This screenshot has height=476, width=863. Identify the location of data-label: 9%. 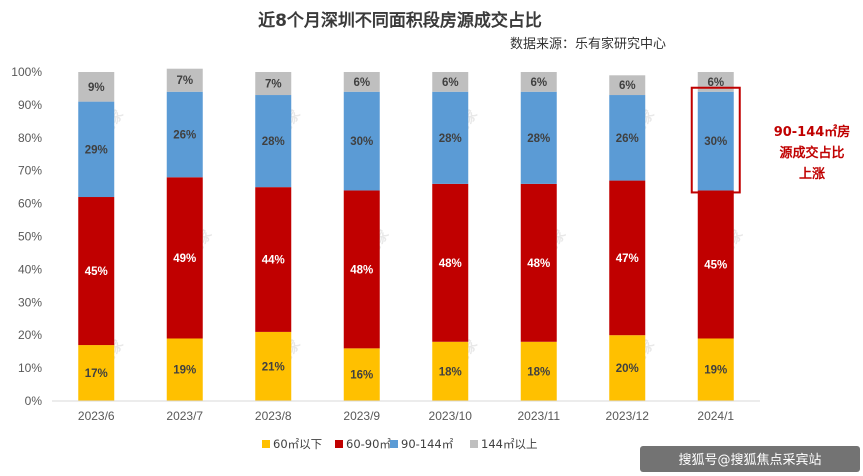
(96, 88).